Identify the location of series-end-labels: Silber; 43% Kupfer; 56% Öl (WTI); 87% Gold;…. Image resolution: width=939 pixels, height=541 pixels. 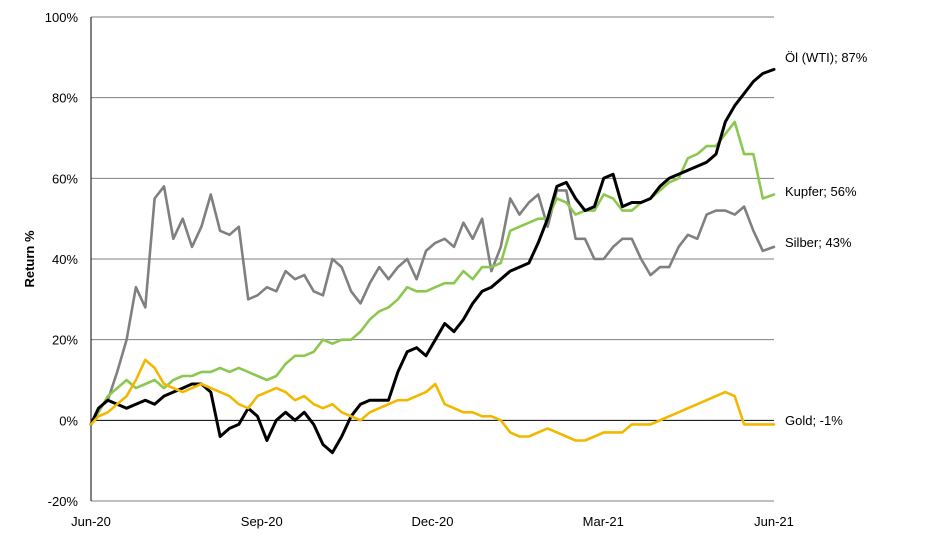
(826, 239).